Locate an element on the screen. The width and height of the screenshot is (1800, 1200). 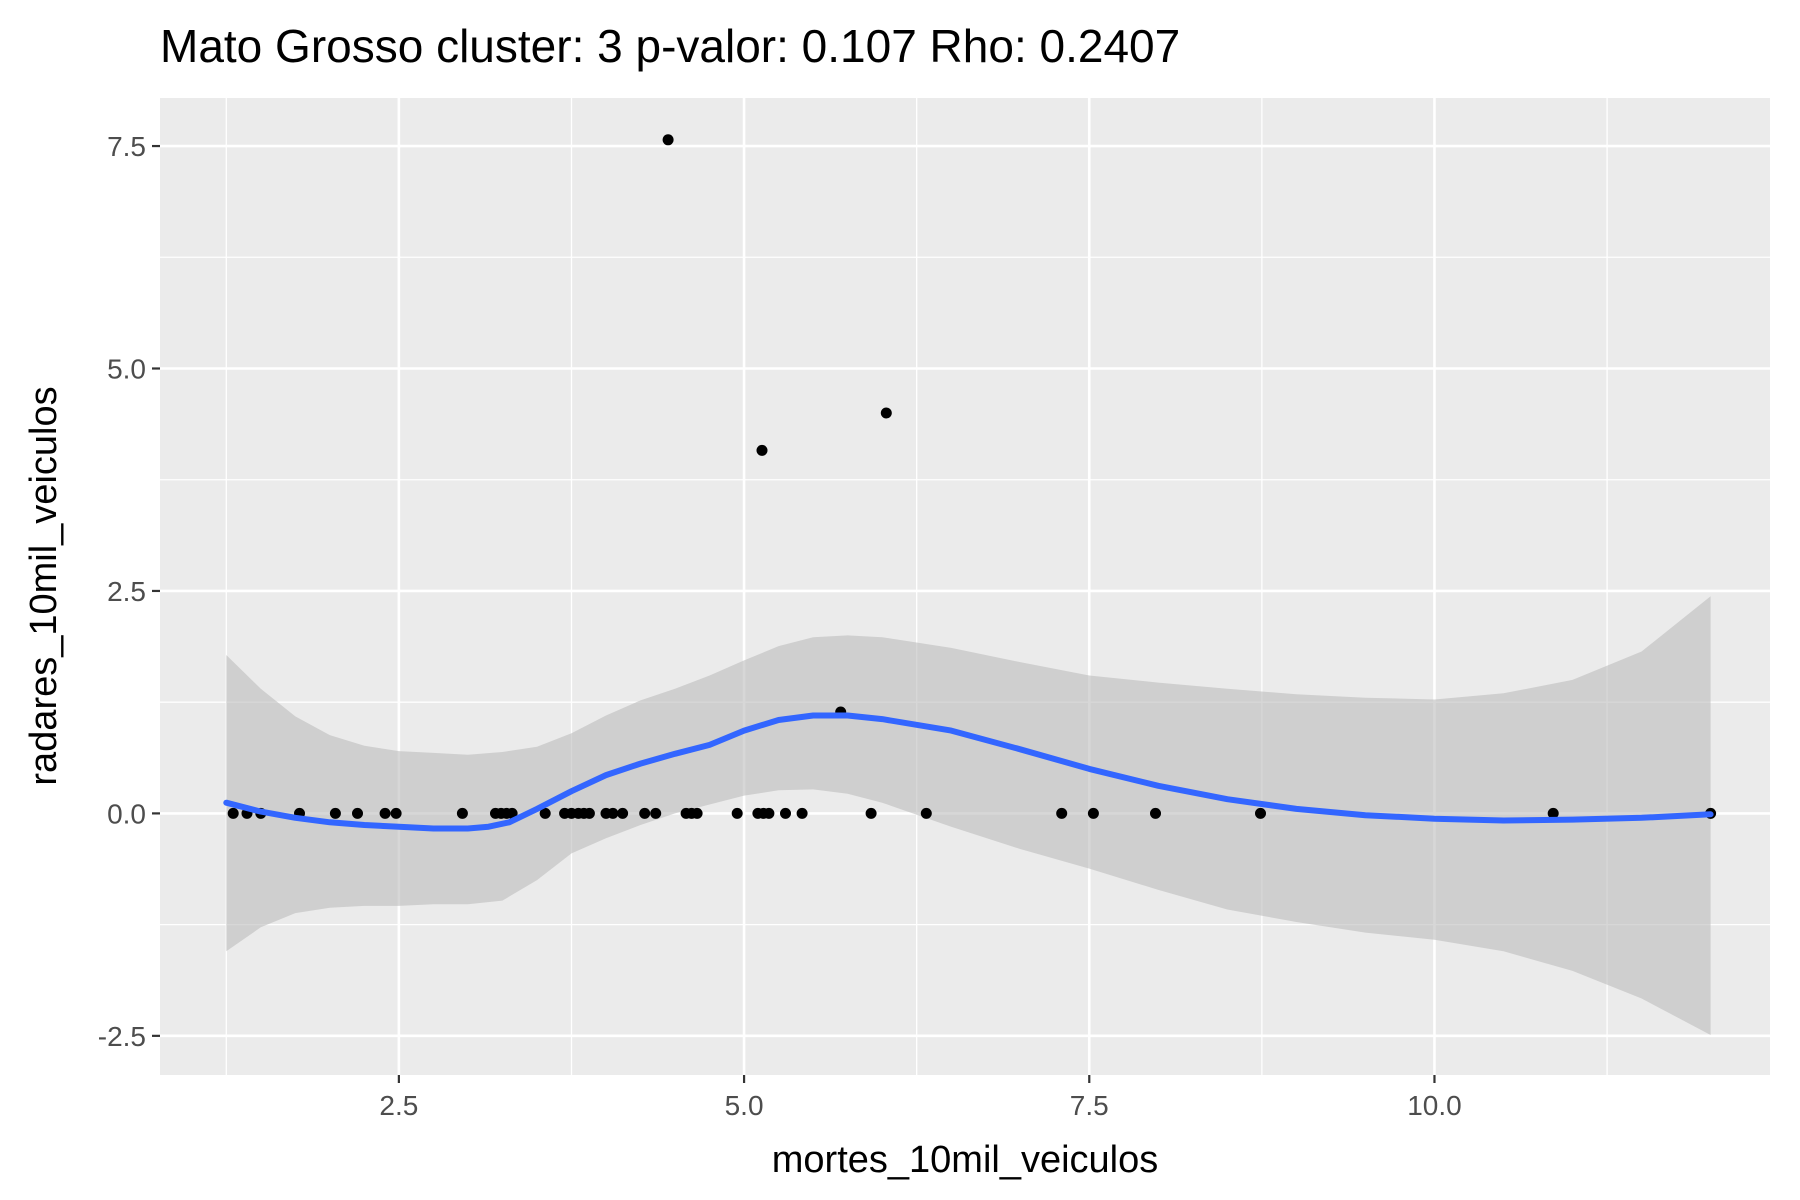
y-axis-ticks: -2.5 0.0 2.5 5.0 7.5 is located at coordinates (129, 591).